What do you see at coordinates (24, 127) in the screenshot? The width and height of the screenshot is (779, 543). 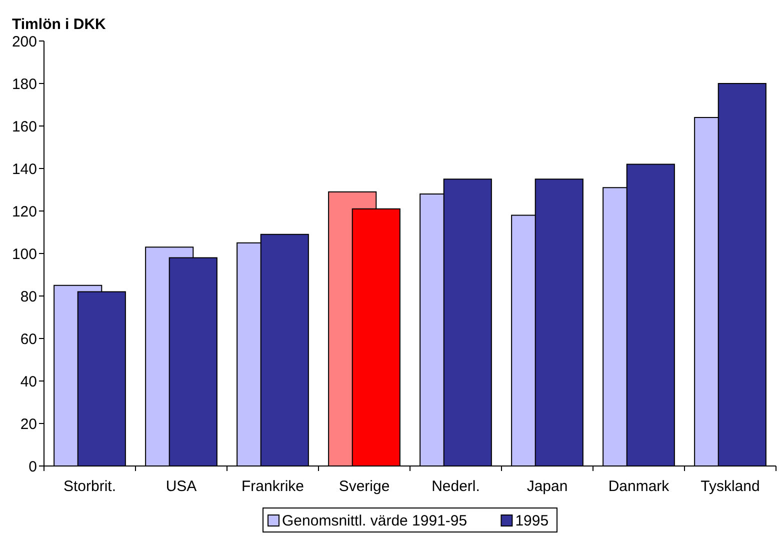 I see `y-tick-label: 160` at bounding box center [24, 127].